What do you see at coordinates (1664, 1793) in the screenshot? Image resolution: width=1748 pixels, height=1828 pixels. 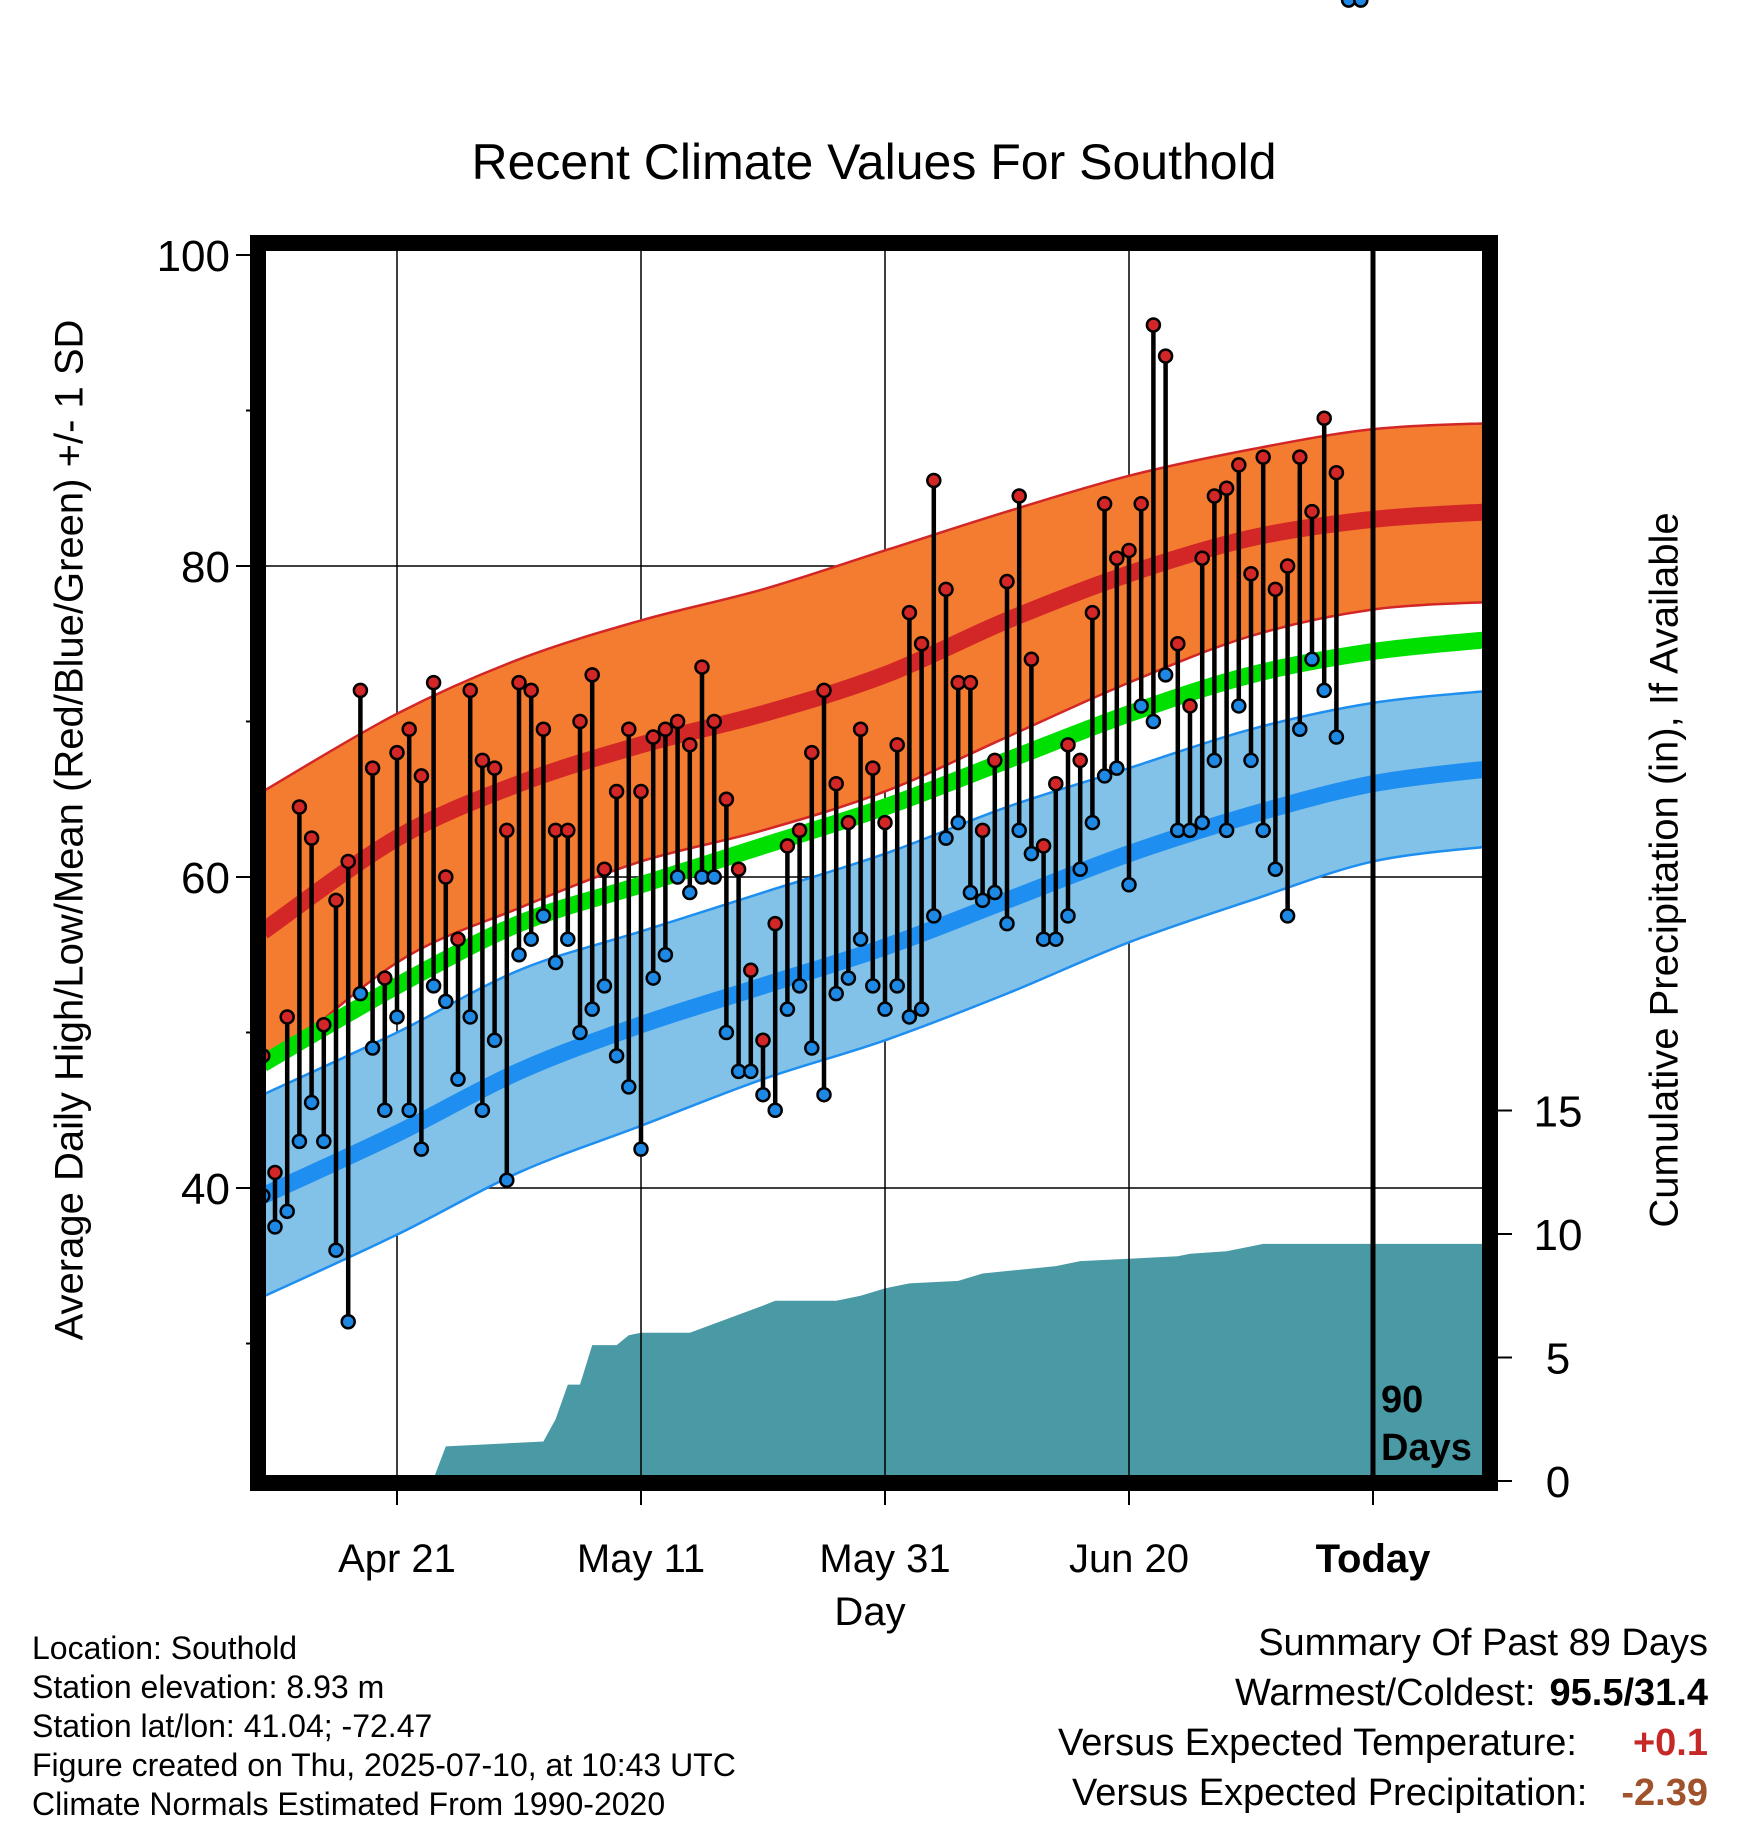 I see `summary-precip-value: -2.39` at bounding box center [1664, 1793].